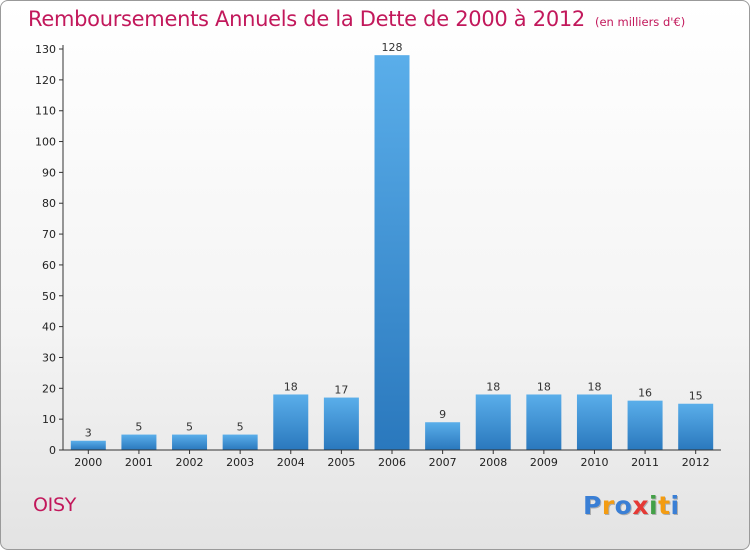 This screenshot has width=750, height=550. What do you see at coordinates (493, 386) in the screenshot?
I see `data-label-2008: 18` at bounding box center [493, 386].